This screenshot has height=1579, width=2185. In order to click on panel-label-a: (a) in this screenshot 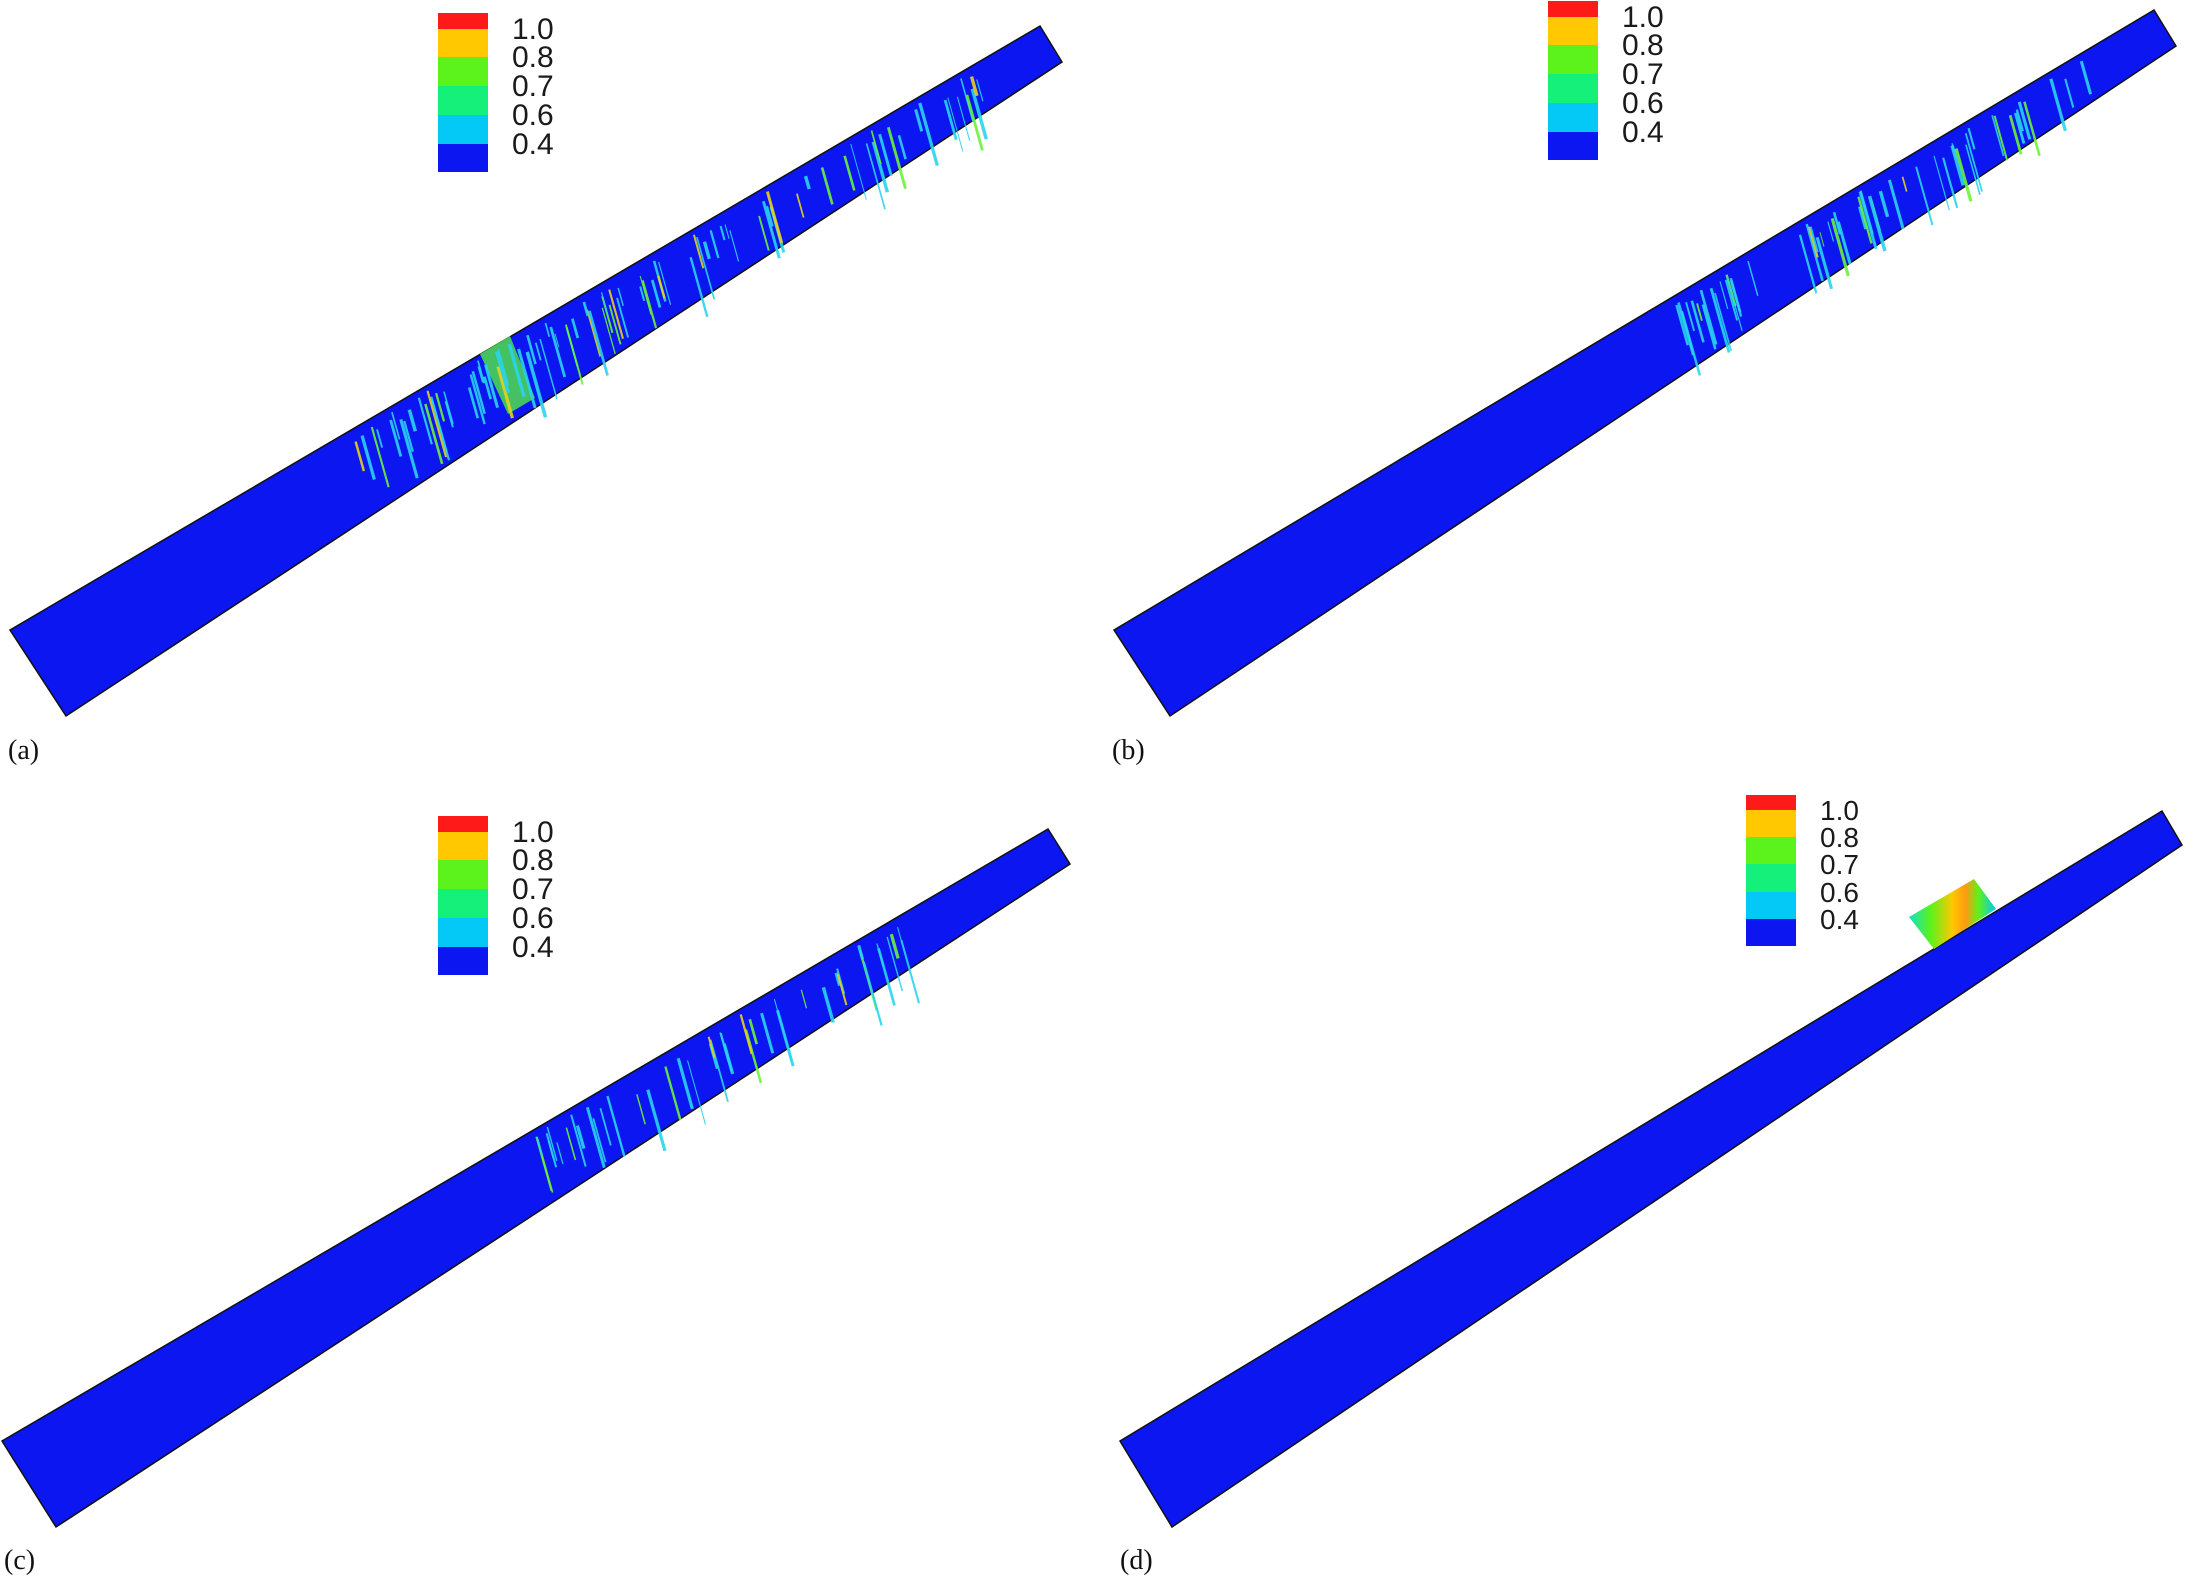, I will do `click(24, 750)`.